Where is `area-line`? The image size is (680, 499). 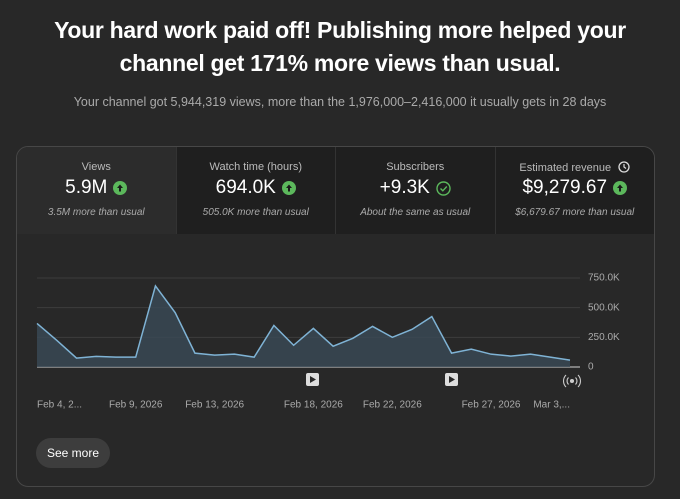 area-line is located at coordinates (303, 322).